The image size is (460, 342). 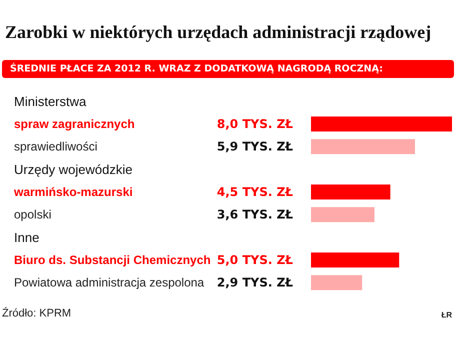 I want to click on y-tick-label: Powiatowa administracja zespolona, so click(x=109, y=283).